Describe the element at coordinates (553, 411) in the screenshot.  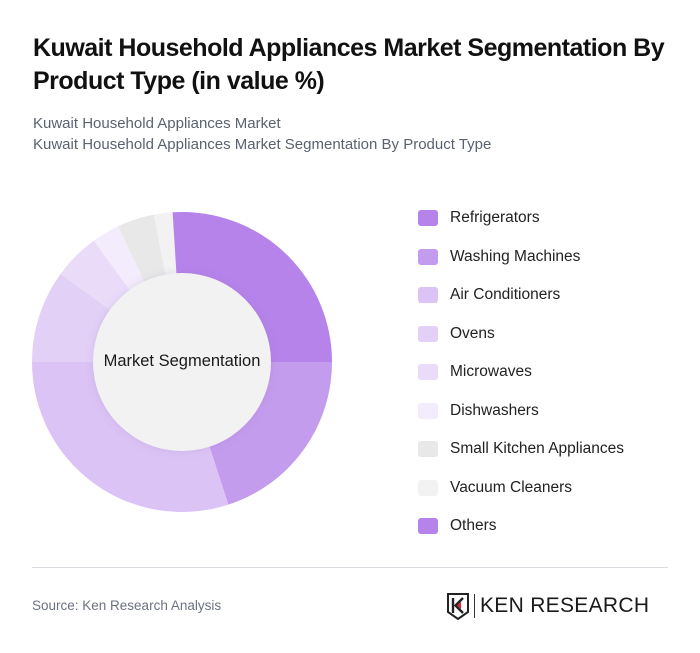
I see `legend-item-dishwashers: Dishwashers` at that location.